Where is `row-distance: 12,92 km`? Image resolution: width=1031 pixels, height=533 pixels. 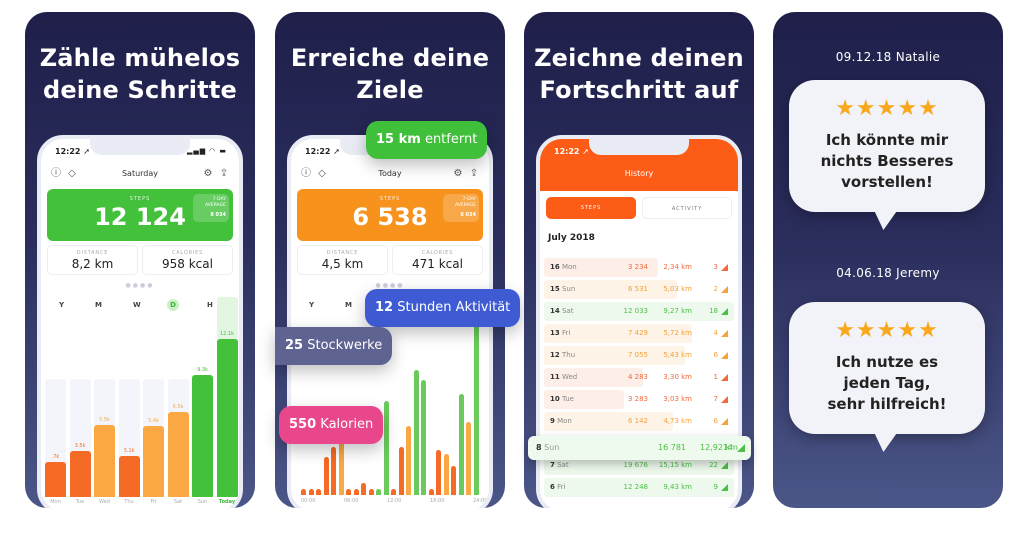
row-distance: 12,92 km is located at coordinates (719, 447).